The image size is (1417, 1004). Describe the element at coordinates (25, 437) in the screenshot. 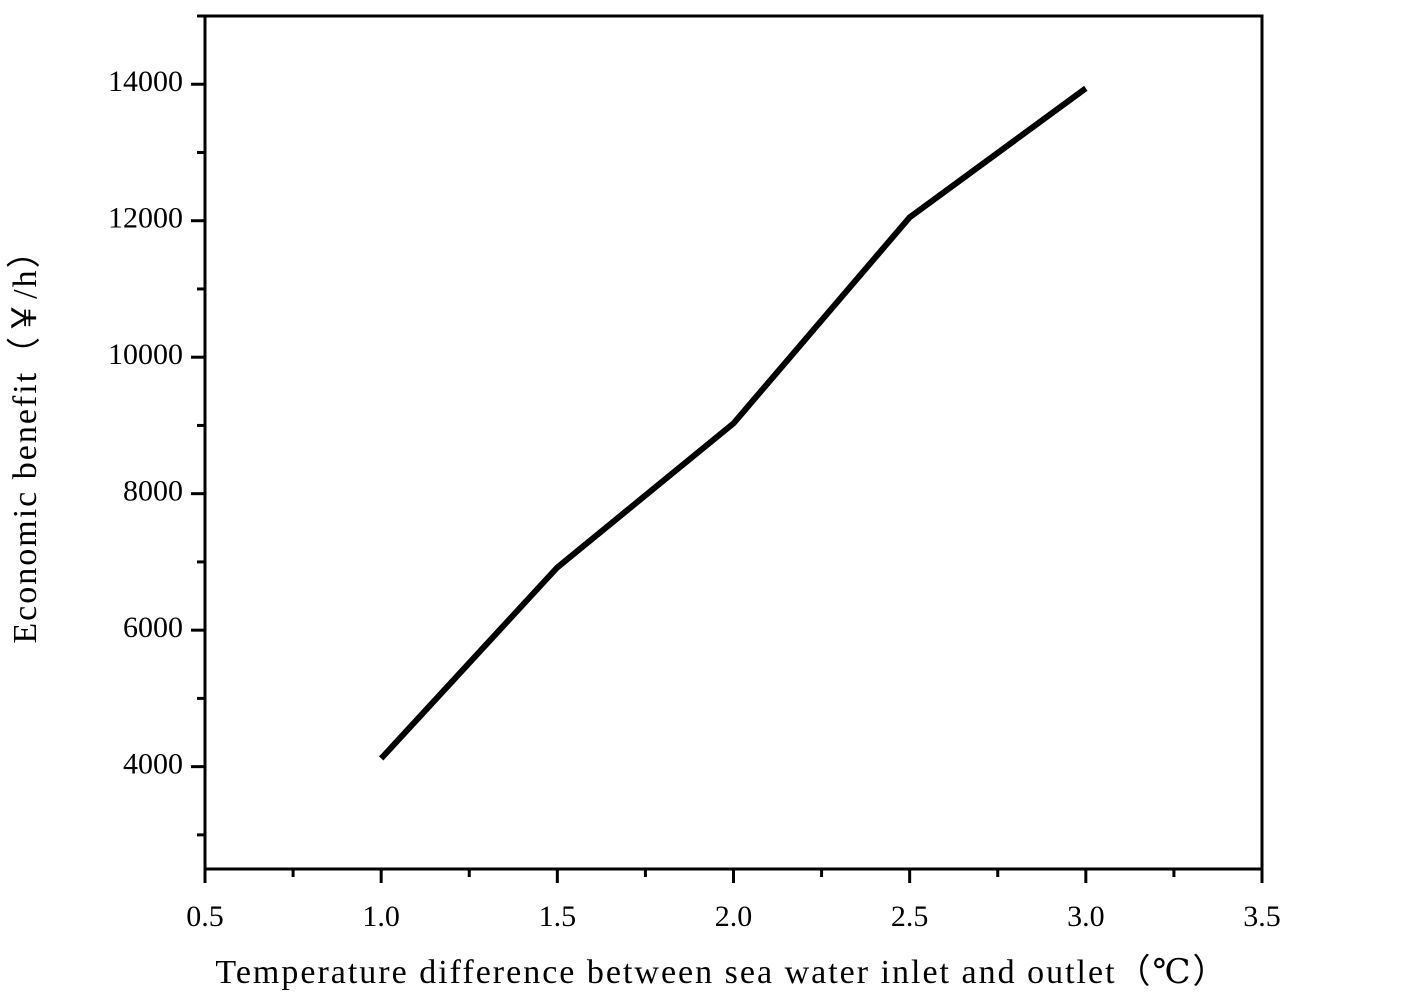

I see `y-axis-label: Economic benefit（￥/h）` at that location.